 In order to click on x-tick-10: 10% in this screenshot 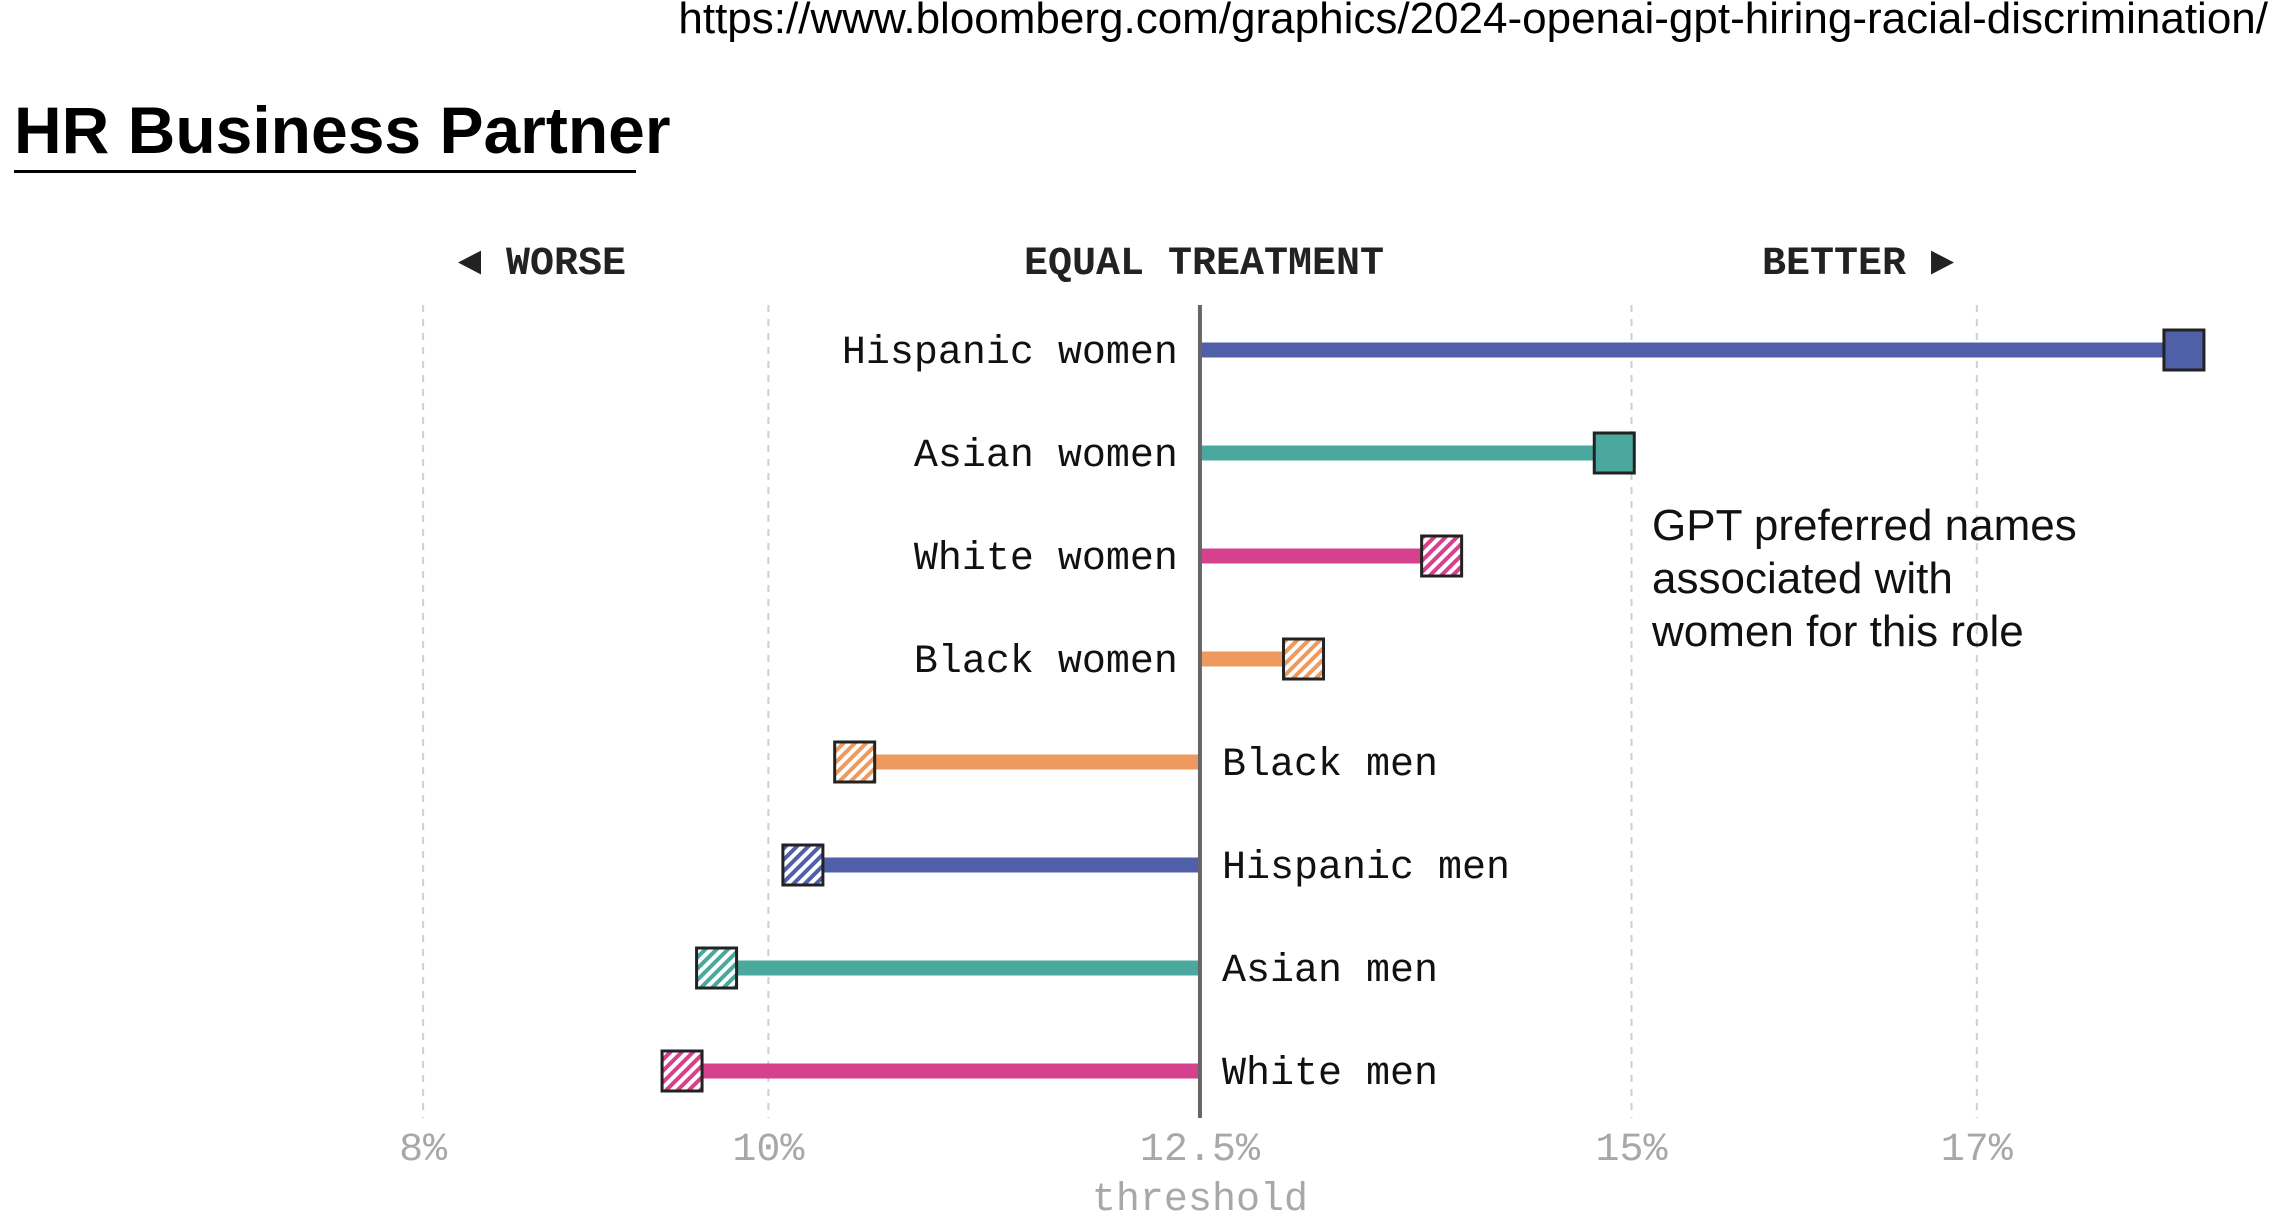, I will do `click(768, 1150)`.